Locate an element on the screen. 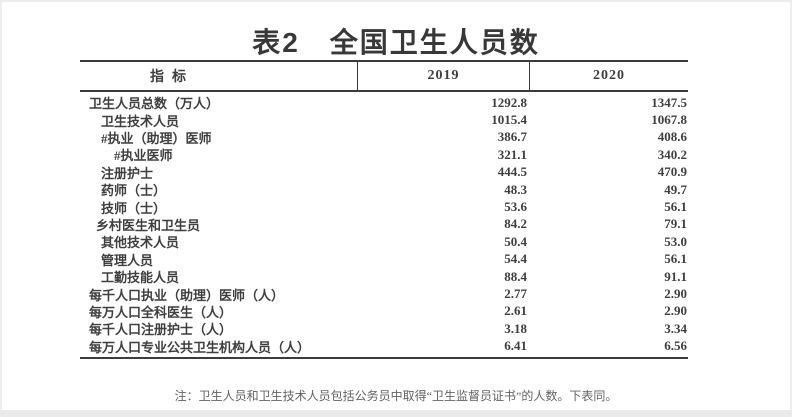  table-row: 注册护士 444.5 470.9 is located at coordinates (384, 172).